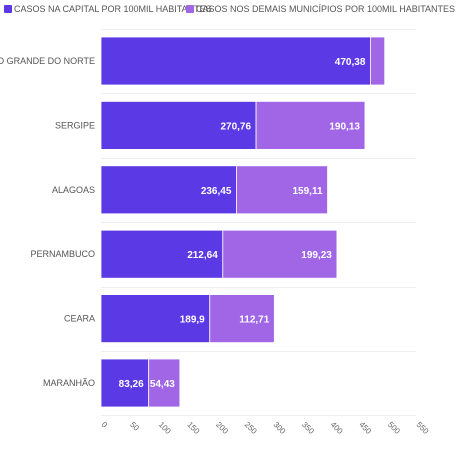  Describe the element at coordinates (75, 125) in the screenshot. I see `category-label: SERGIPE` at that location.